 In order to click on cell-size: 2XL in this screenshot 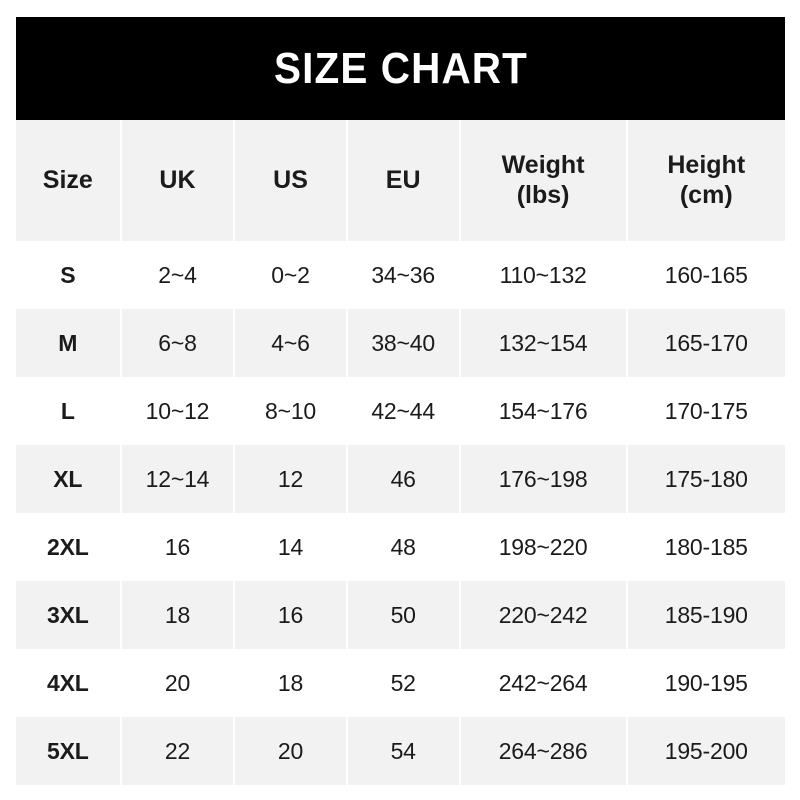, I will do `click(69, 547)`.